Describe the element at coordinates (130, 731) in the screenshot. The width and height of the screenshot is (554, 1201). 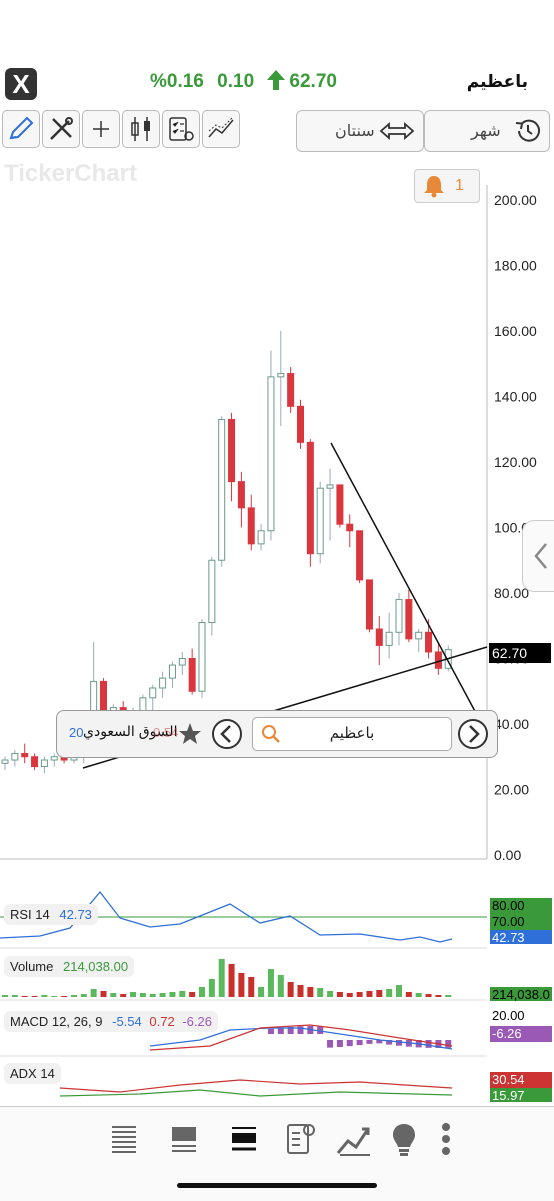
I see `market-label: السوق السعودي` at that location.